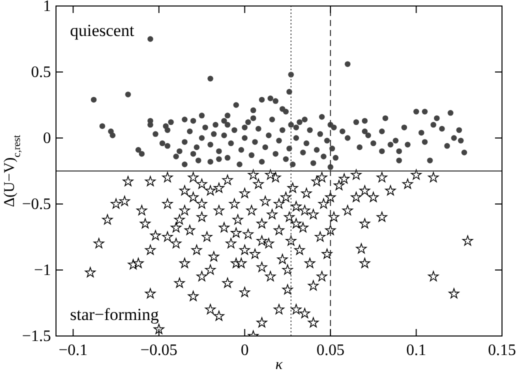 The image size is (520, 370). What do you see at coordinates (36, 336) in the screenshot?
I see `y-tick-label: −1.5` at bounding box center [36, 336].